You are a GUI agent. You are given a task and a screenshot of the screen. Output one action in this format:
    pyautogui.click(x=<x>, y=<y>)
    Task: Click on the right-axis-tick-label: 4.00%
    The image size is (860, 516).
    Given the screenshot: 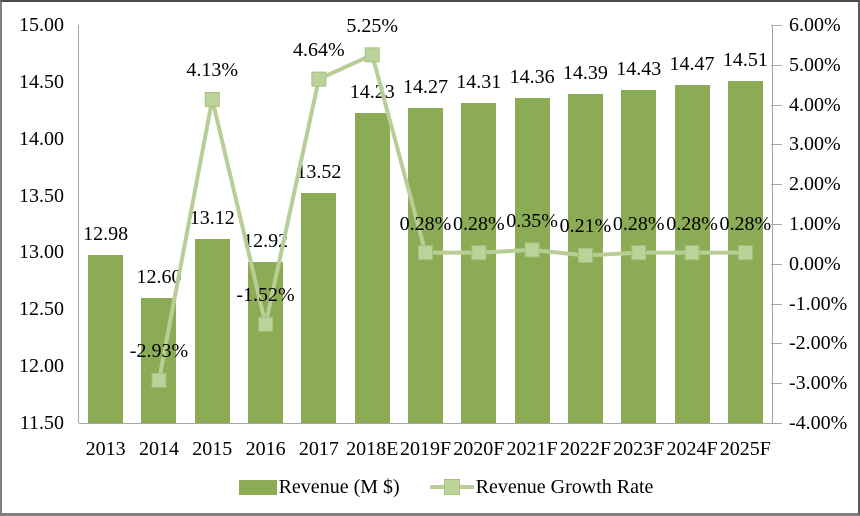 What is the action you would take?
    pyautogui.click(x=815, y=104)
    